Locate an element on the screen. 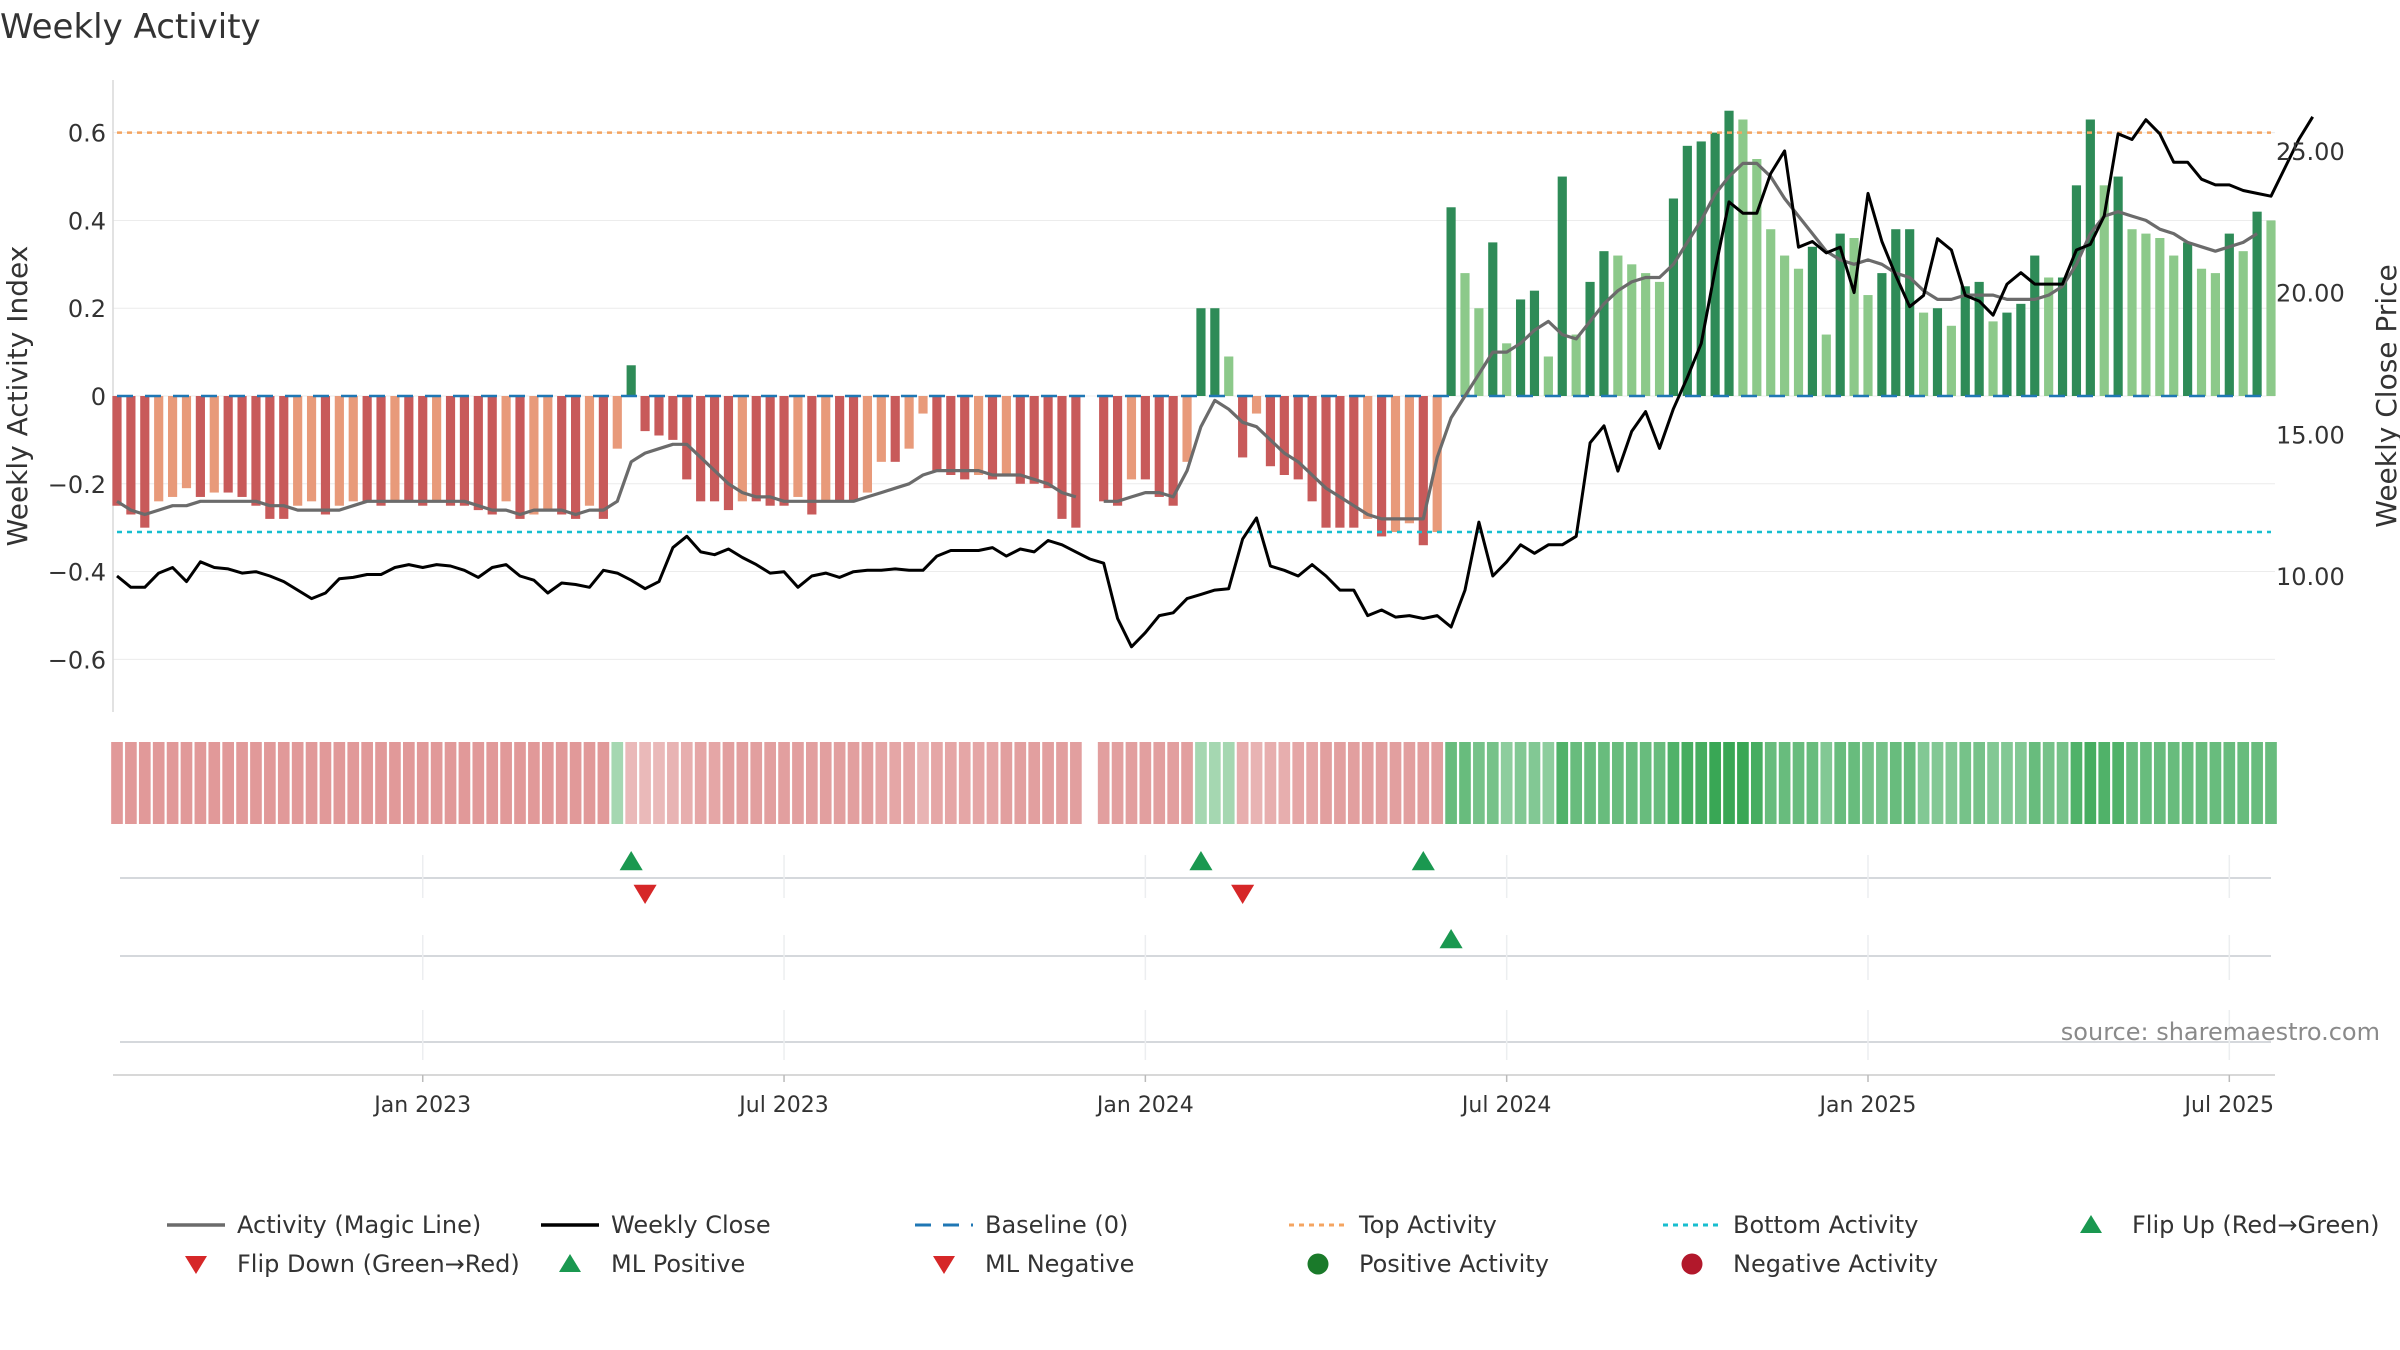  legend-item: Weekly Close is located at coordinates (656, 1225).